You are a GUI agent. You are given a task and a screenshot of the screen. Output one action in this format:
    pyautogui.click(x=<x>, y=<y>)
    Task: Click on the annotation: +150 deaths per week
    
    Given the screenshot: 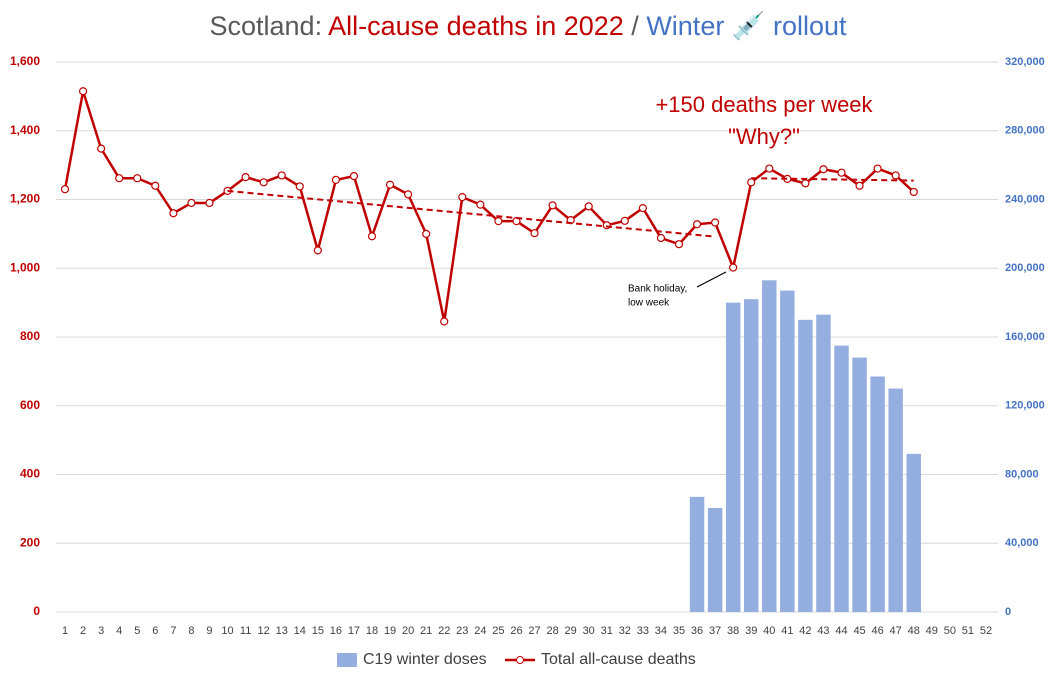 What is the action you would take?
    pyautogui.click(x=764, y=104)
    